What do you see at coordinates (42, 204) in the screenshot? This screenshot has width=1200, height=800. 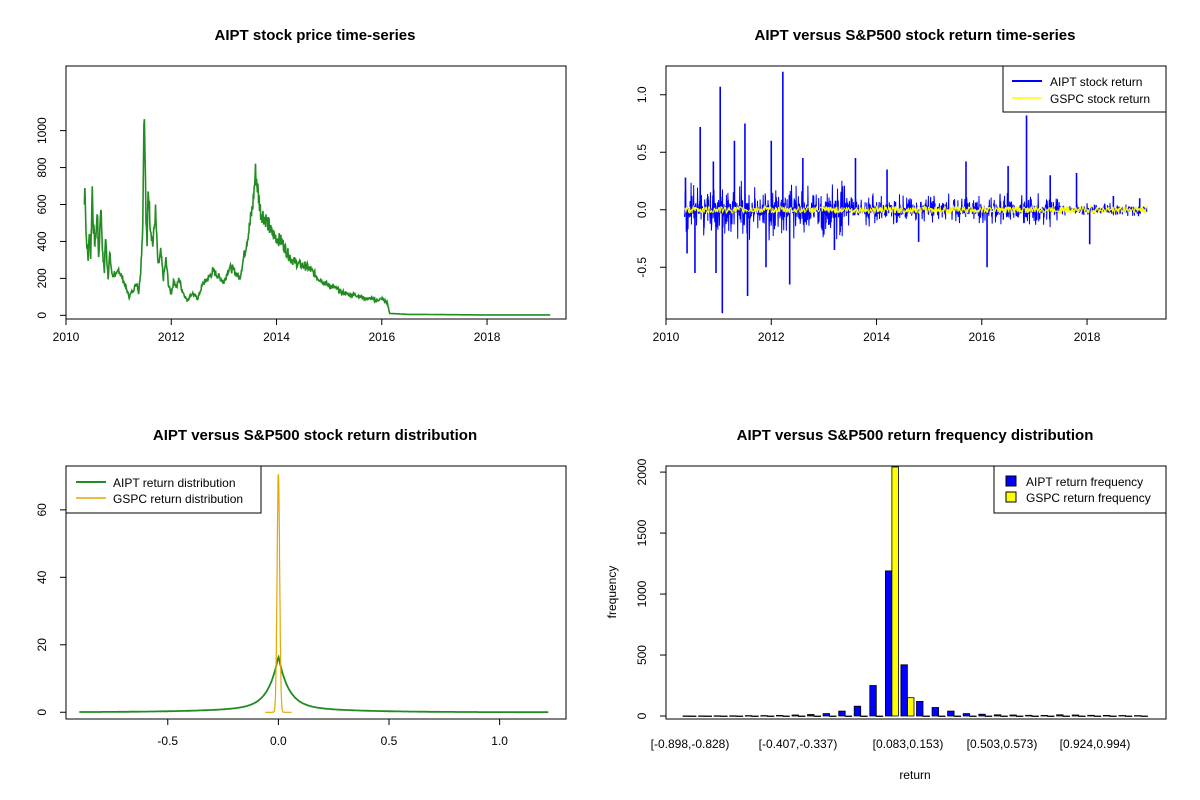 I see `price-ytick-label: 600` at bounding box center [42, 204].